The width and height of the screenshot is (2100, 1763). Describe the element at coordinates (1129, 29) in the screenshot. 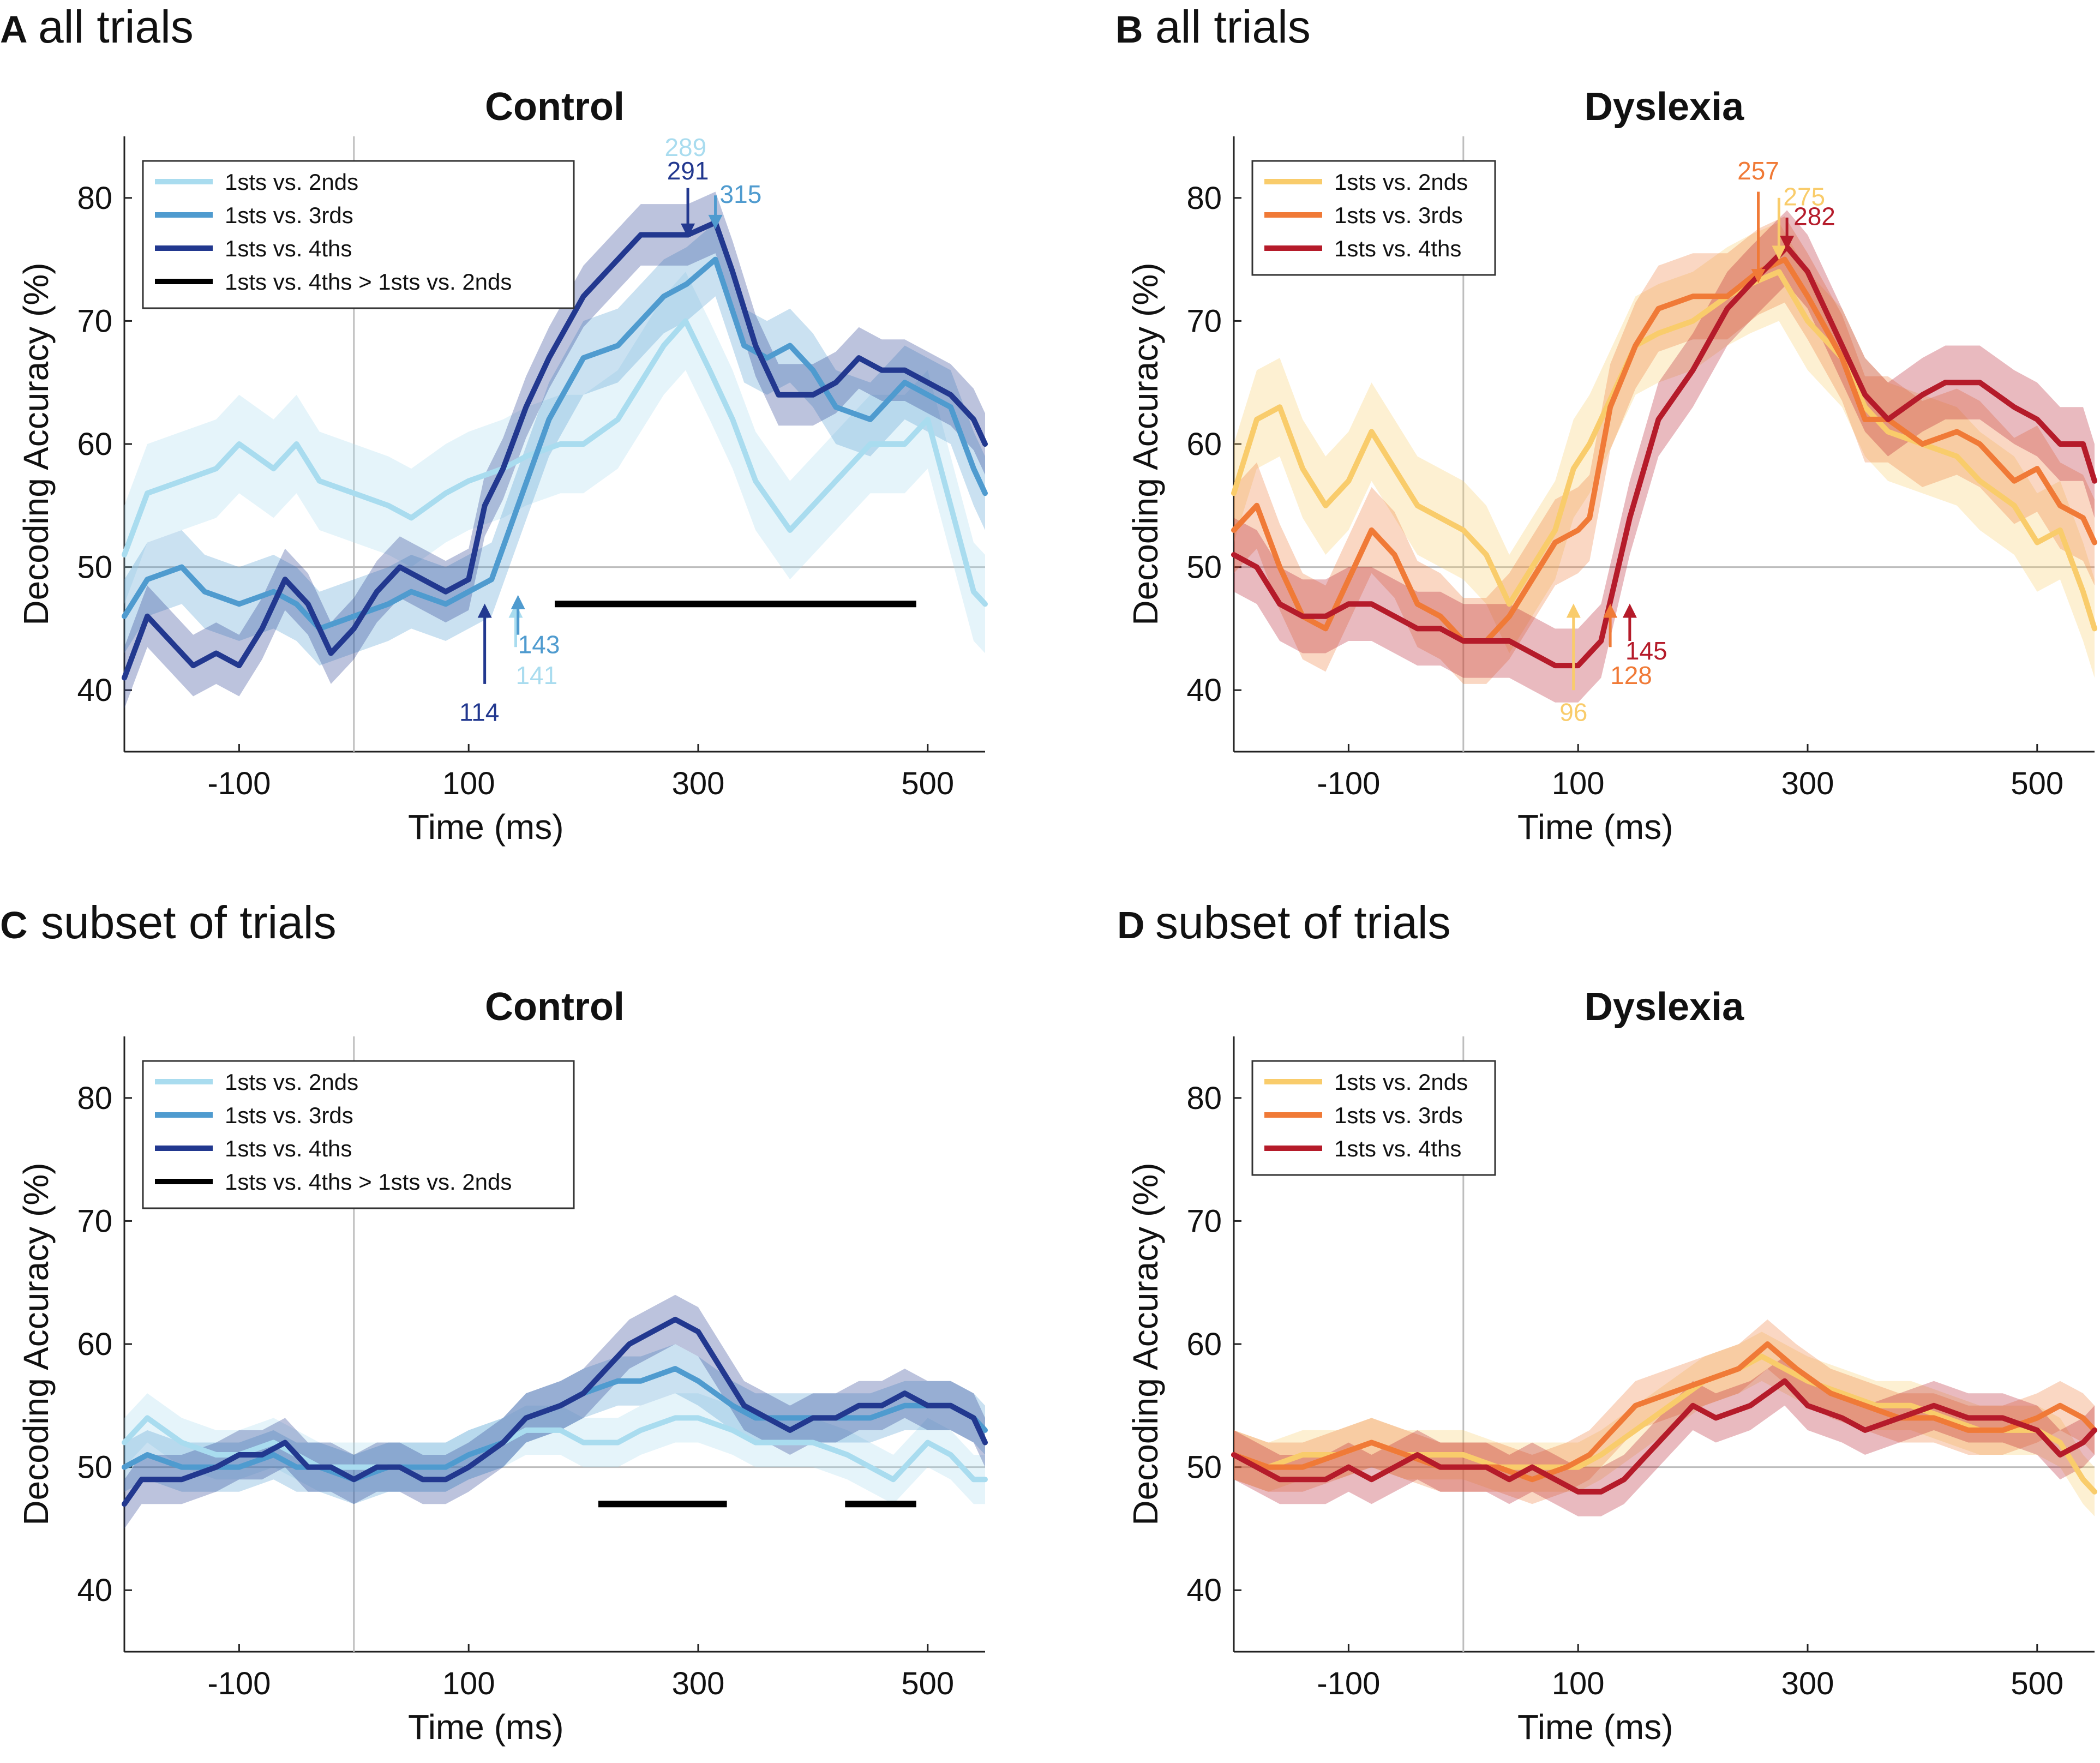

I see `panel-letter: B` at that location.